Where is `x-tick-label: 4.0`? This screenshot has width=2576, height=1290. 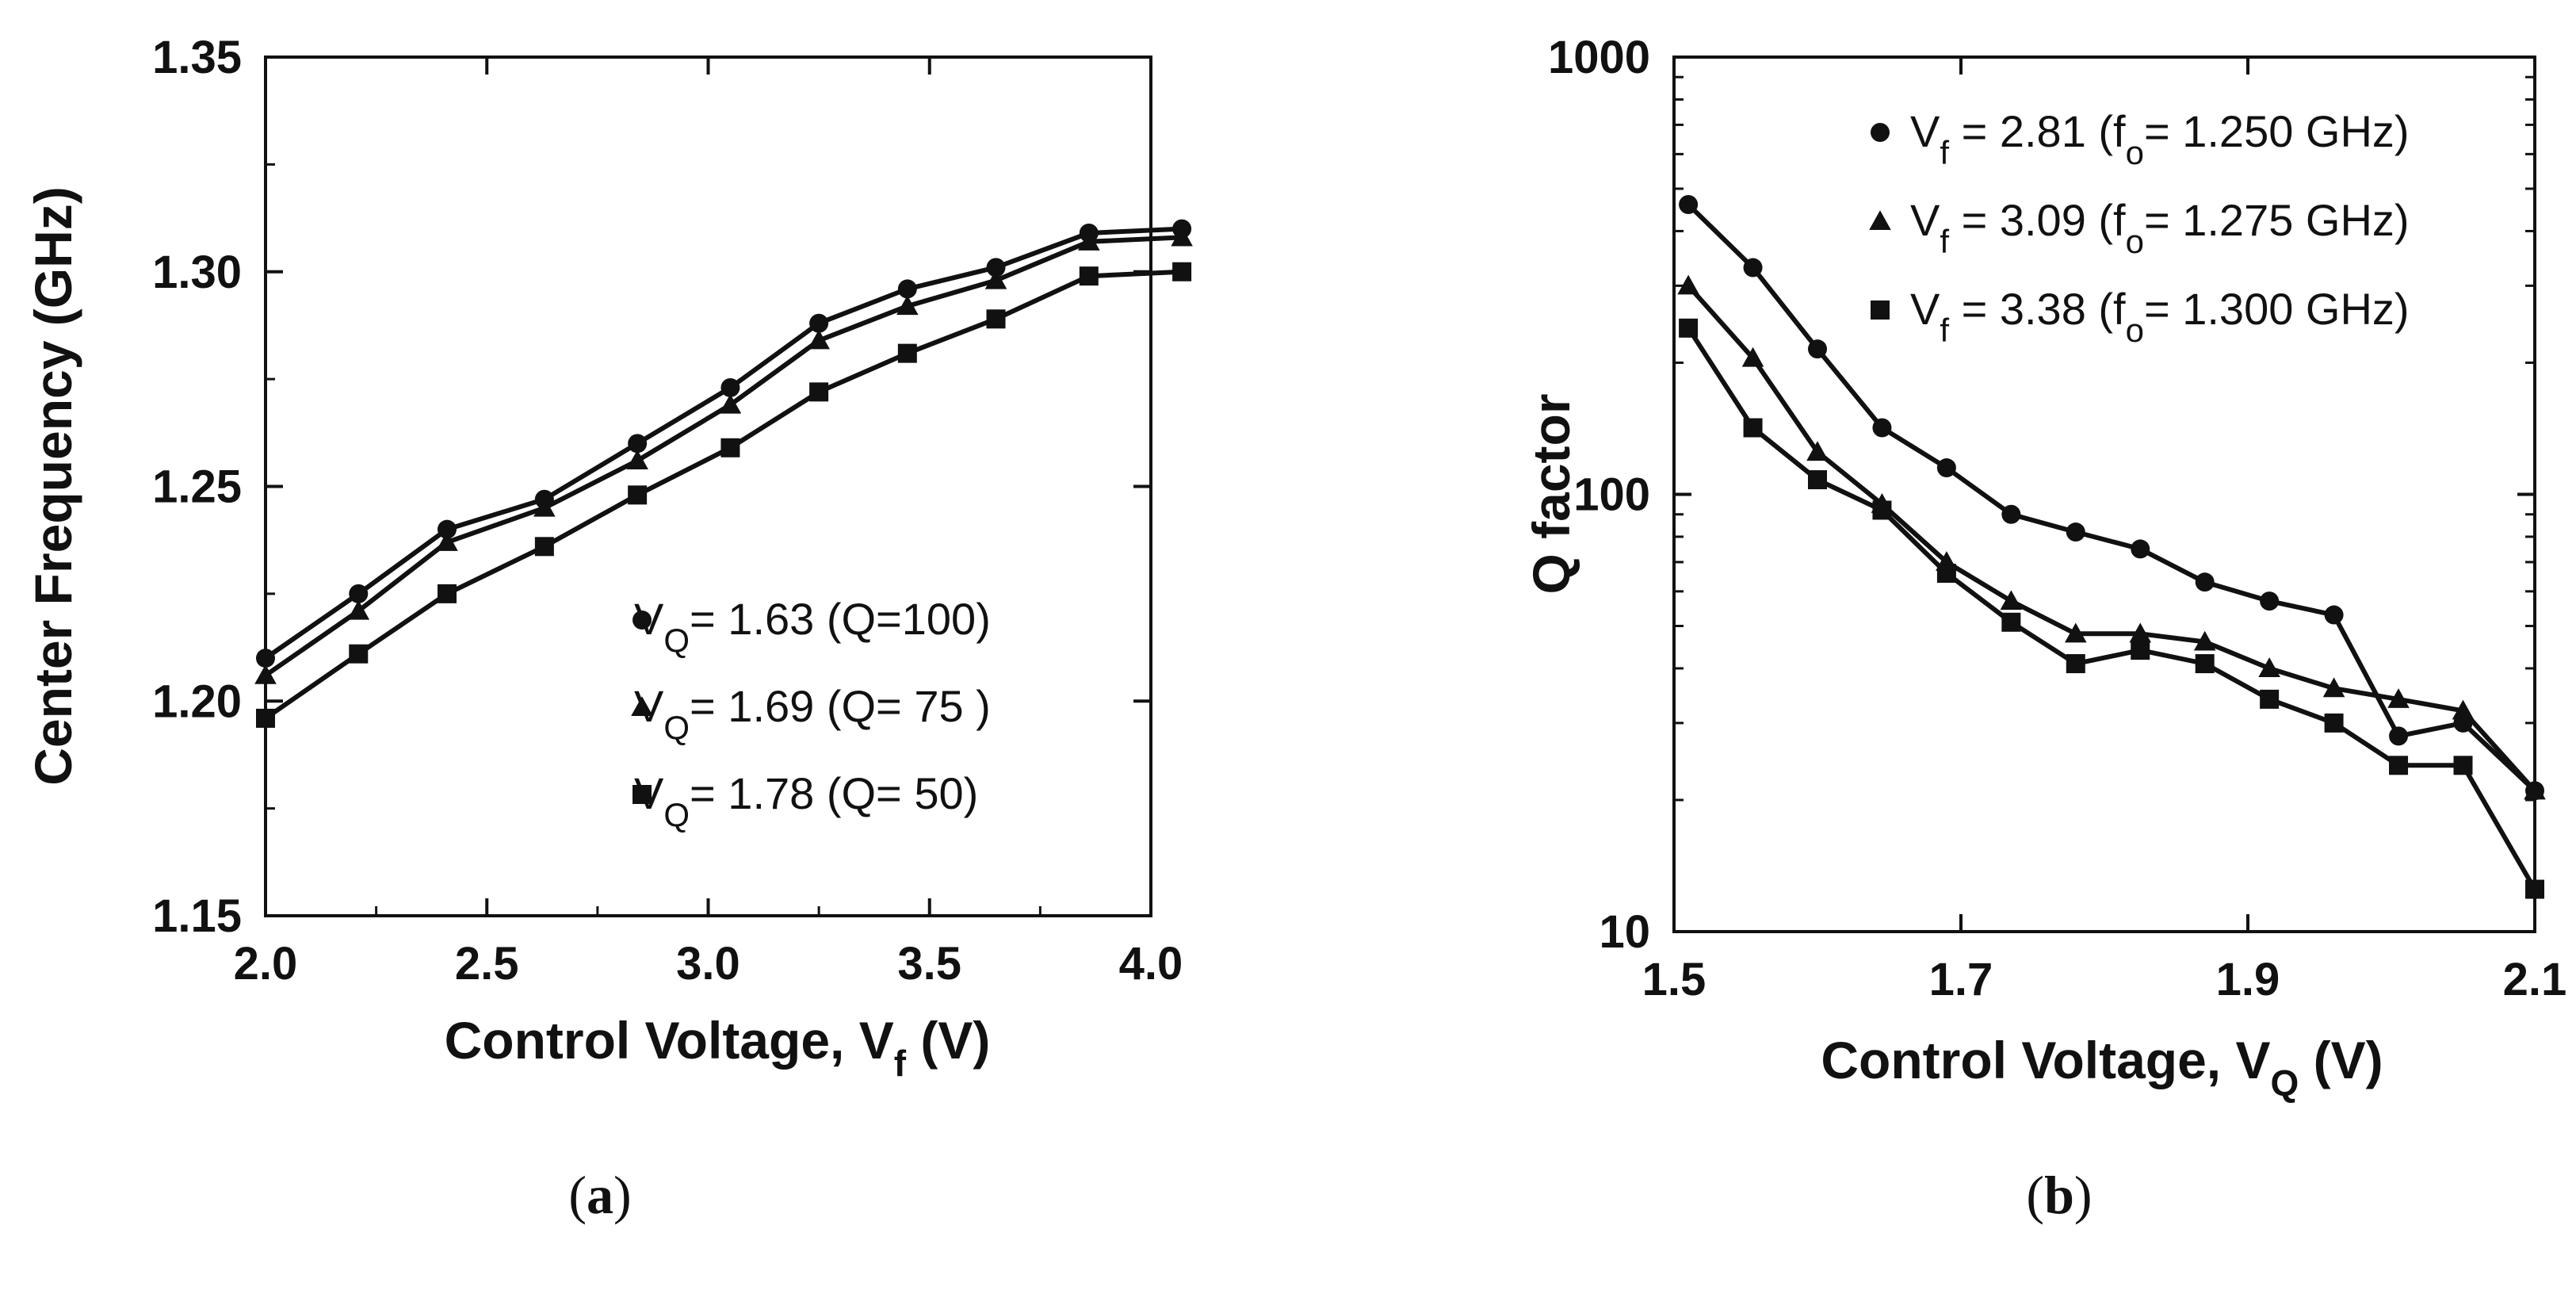 x-tick-label: 4.0 is located at coordinates (1151, 964).